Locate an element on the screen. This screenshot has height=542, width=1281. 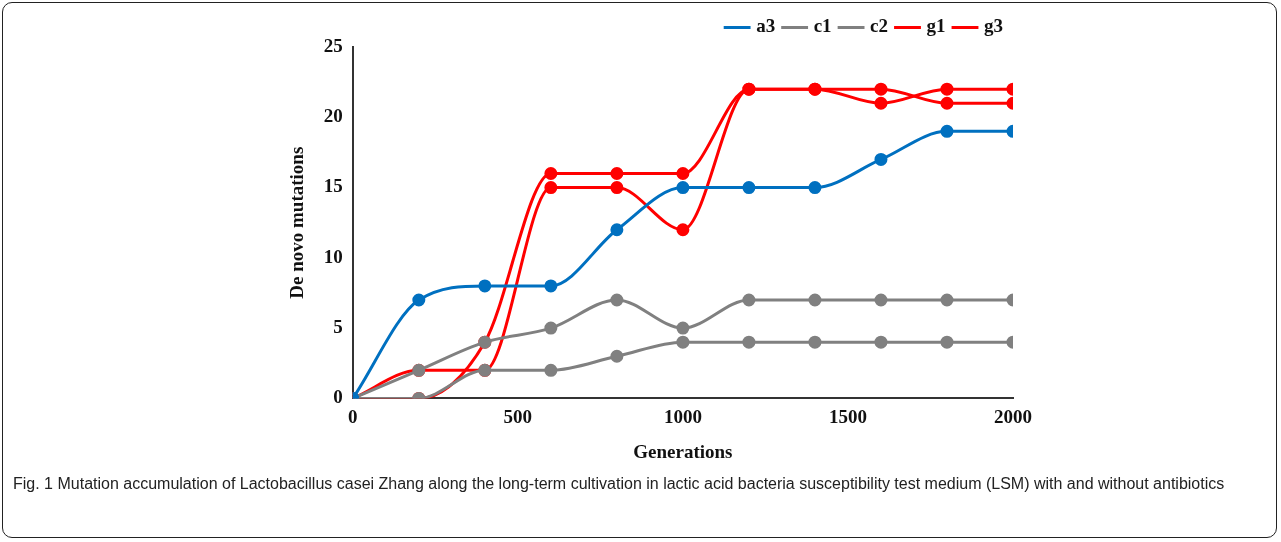
y-tick-label: 10 is located at coordinates (333, 256).